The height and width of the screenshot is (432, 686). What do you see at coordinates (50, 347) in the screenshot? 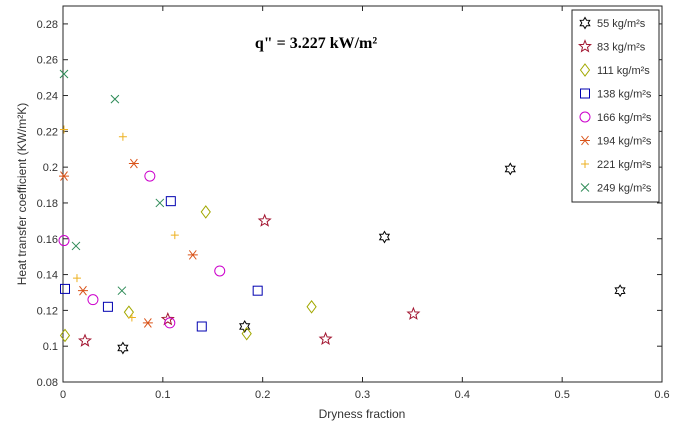
I see `y-tick-label: 0.1` at bounding box center [50, 347].